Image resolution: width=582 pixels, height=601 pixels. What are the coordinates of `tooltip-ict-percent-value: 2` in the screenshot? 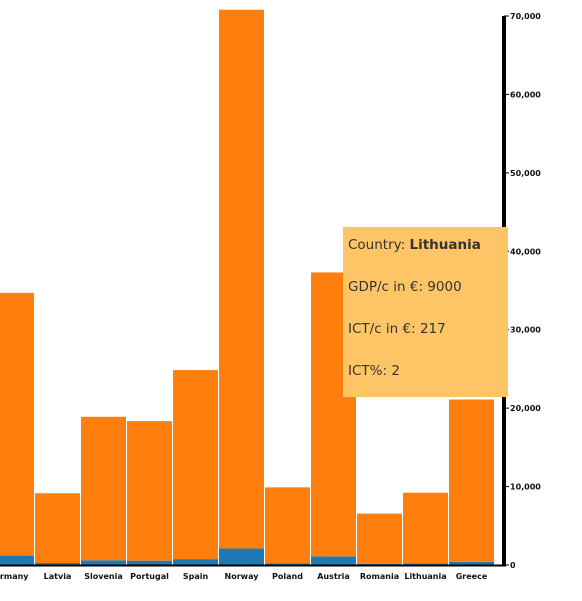 It's located at (395, 371).